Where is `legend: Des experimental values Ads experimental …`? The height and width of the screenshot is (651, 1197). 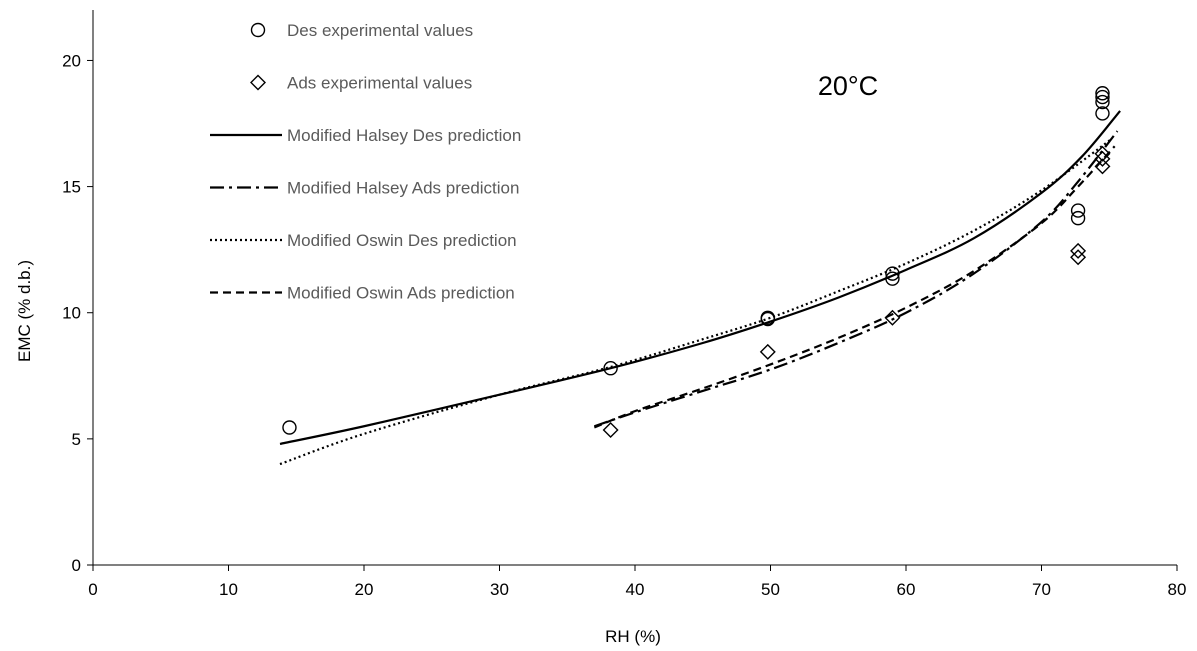
legend: Des experimental values Ads experimental … is located at coordinates (365, 162).